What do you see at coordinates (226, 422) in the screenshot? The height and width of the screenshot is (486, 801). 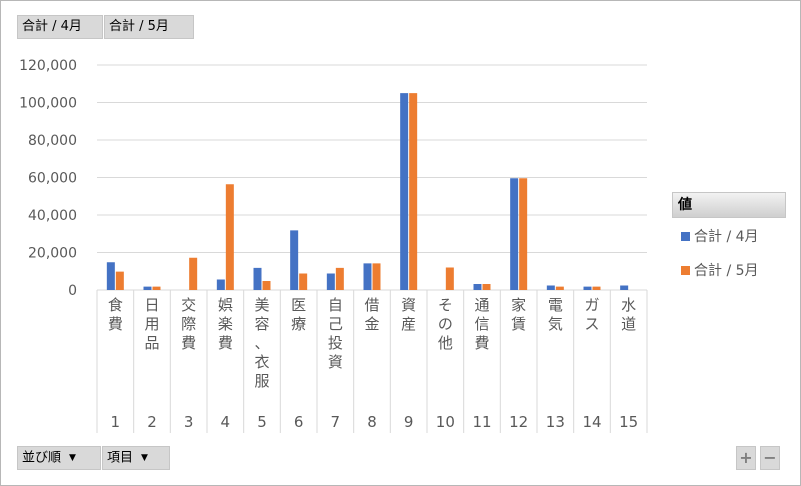 I see `category-number-label: 4` at bounding box center [226, 422].